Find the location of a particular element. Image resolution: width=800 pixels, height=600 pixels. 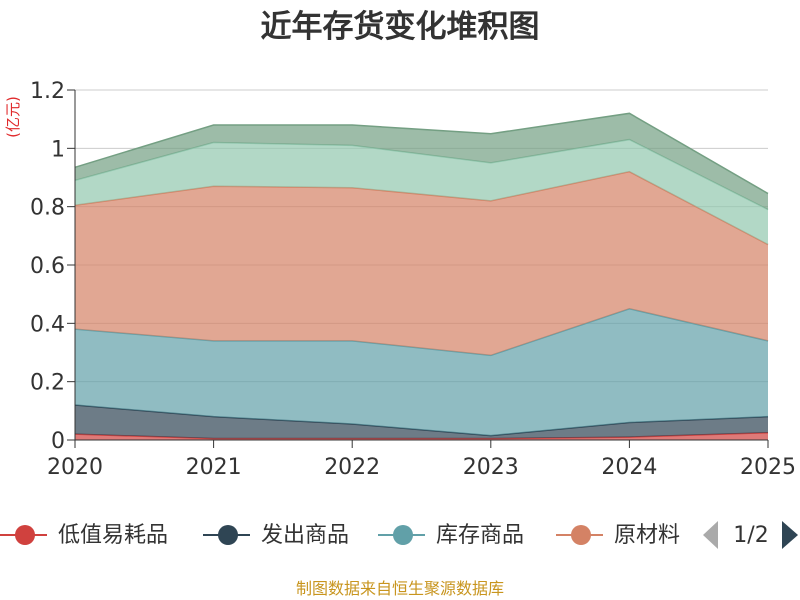

pager-page-text: 1/2 is located at coordinates (750, 535).